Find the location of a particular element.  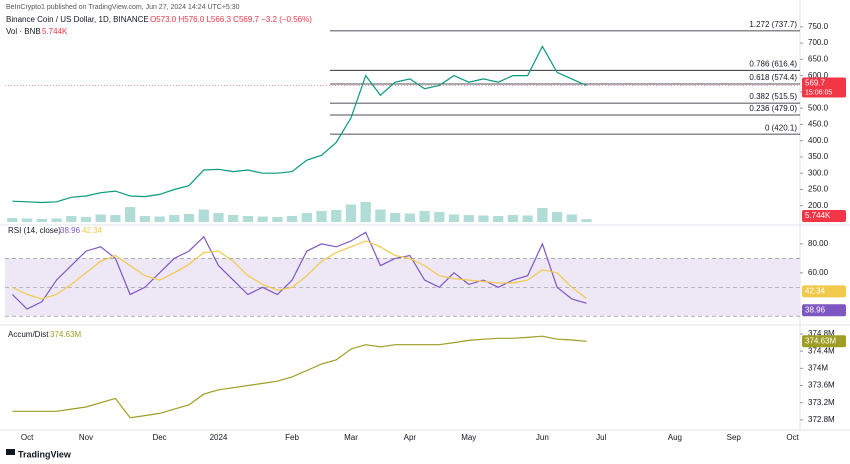

fib-label: 0.786 (616.4) is located at coordinates (773, 63).